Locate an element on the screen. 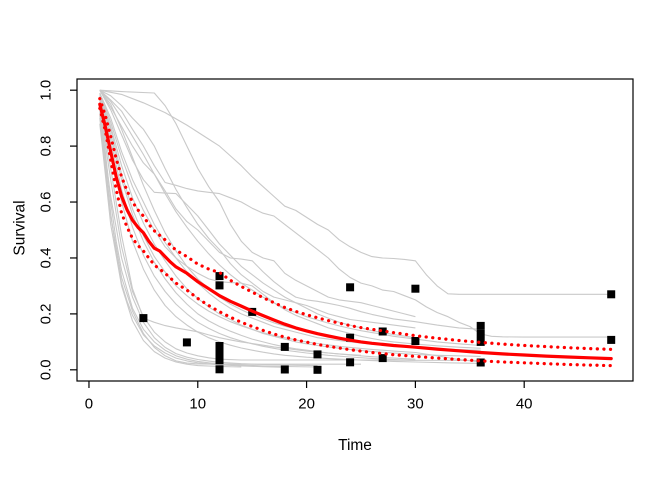 Image resolution: width=672 pixels, height=480 pixels. x-tick-label: 30 is located at coordinates (415, 404).